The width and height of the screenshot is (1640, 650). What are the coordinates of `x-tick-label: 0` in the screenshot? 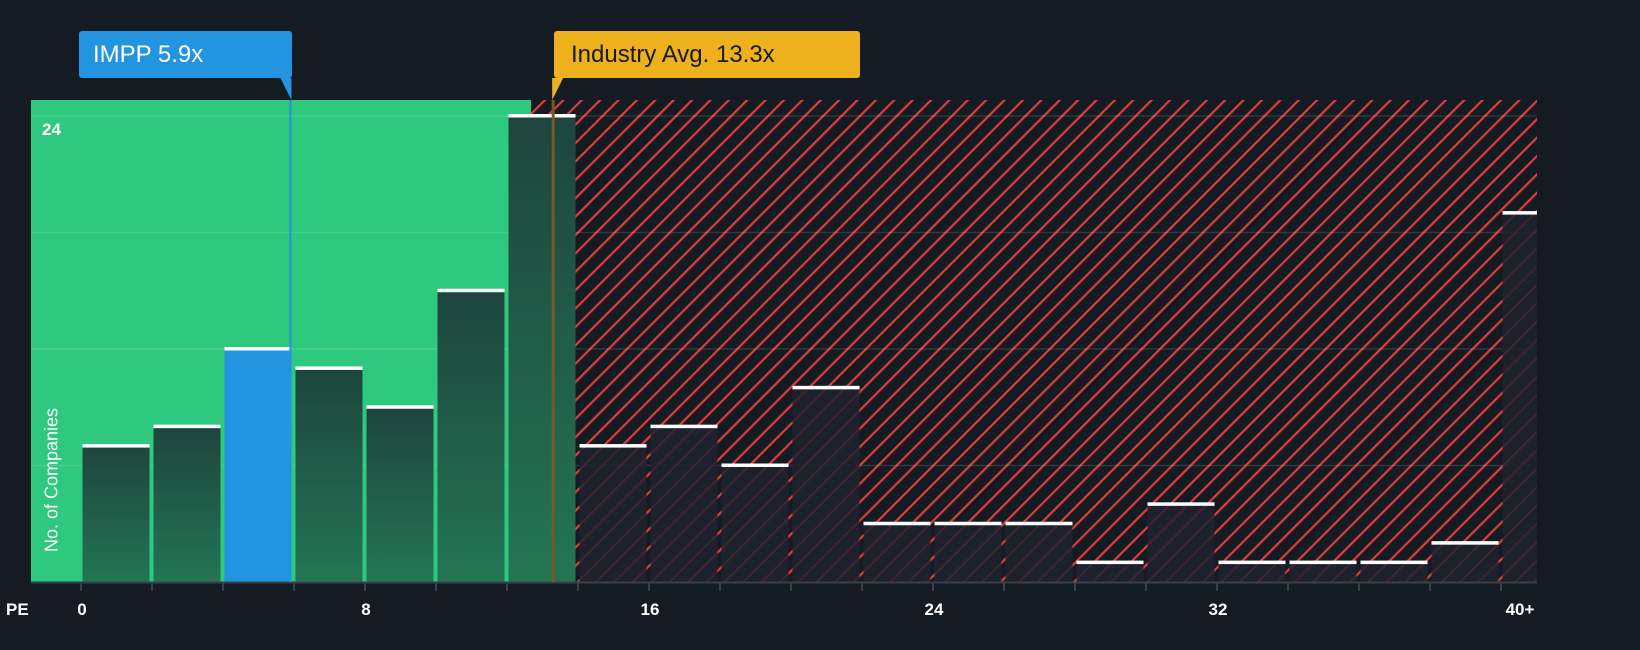 It's located at (82, 609).